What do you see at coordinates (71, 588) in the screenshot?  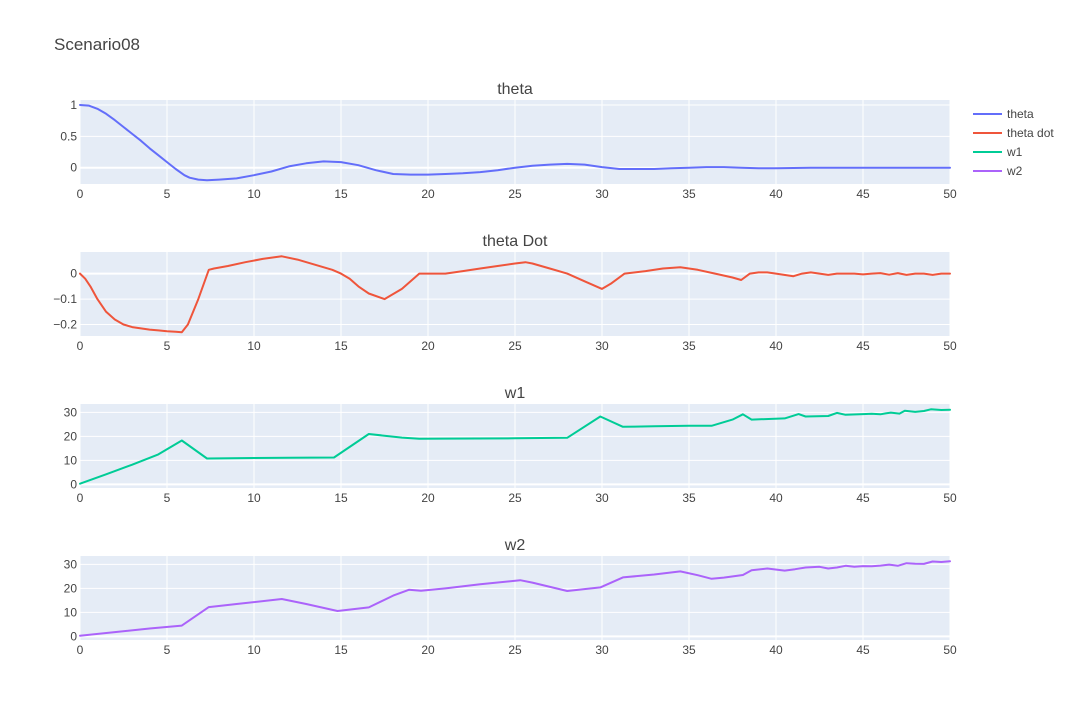 I see `subplot-4-y-tick-label: 20` at bounding box center [71, 588].